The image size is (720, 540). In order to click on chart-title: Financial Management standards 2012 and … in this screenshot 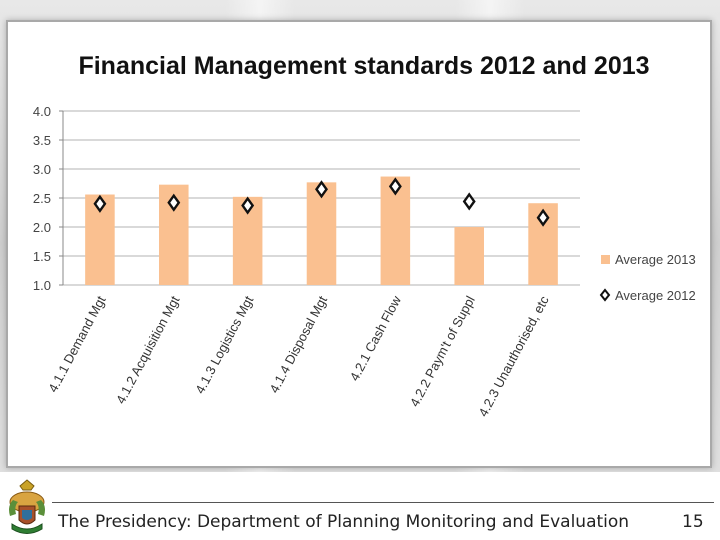, I will do `click(363, 66)`.